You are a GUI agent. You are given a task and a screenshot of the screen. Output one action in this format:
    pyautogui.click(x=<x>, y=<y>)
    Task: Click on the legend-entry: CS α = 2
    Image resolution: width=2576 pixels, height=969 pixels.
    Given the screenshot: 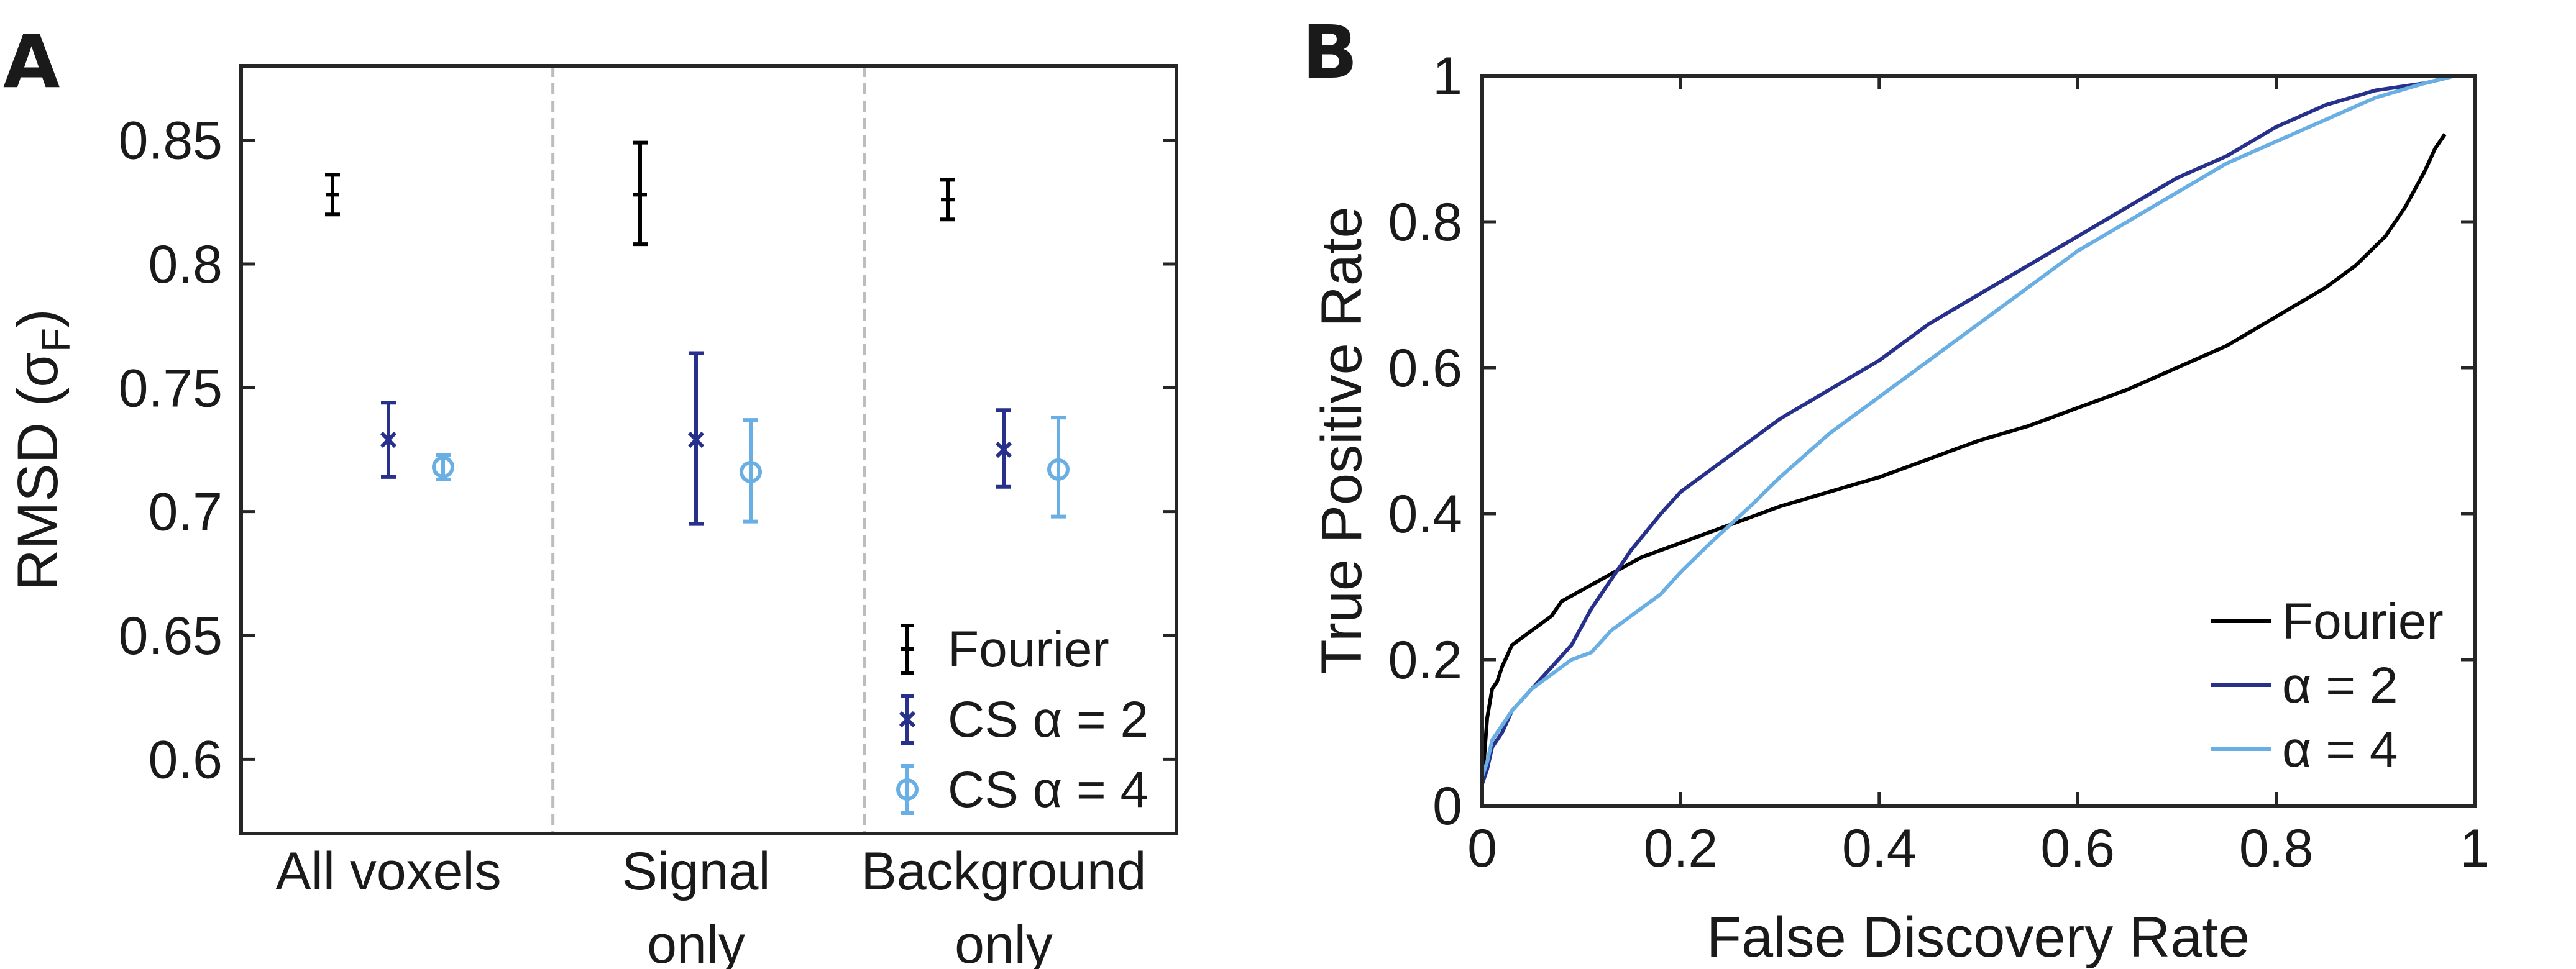 What is the action you would take?
    pyautogui.click(x=1023, y=719)
    